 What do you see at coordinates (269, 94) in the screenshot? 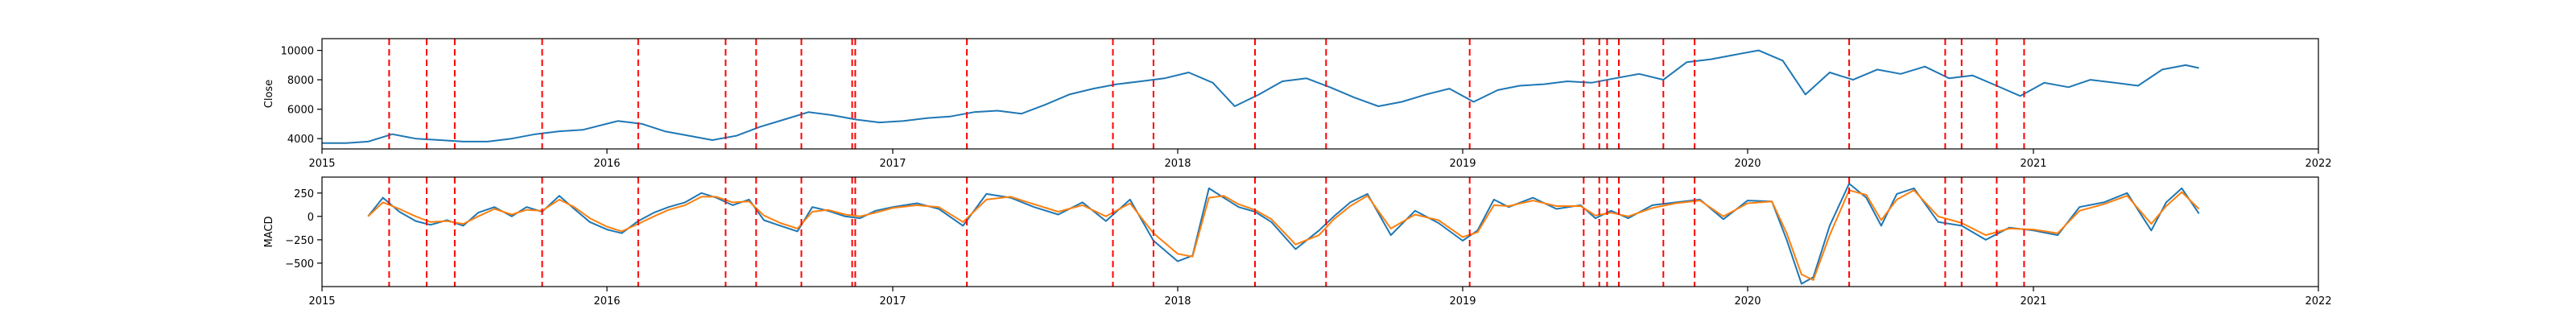
I see `y-axis-label: Close` at bounding box center [269, 94].